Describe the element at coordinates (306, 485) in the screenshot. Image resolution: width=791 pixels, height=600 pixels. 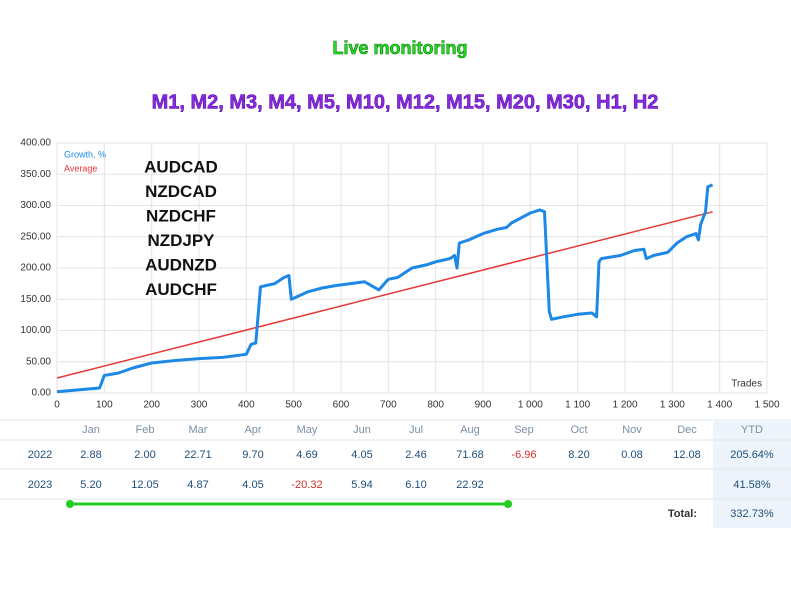
I see `table-cell: -20.32` at that location.